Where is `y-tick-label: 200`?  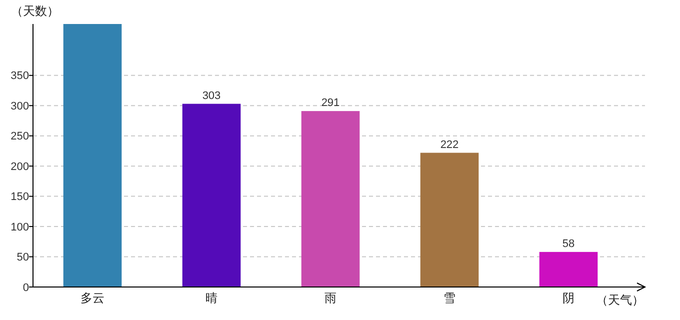 y-tick-label: 200 is located at coordinates (19, 166).